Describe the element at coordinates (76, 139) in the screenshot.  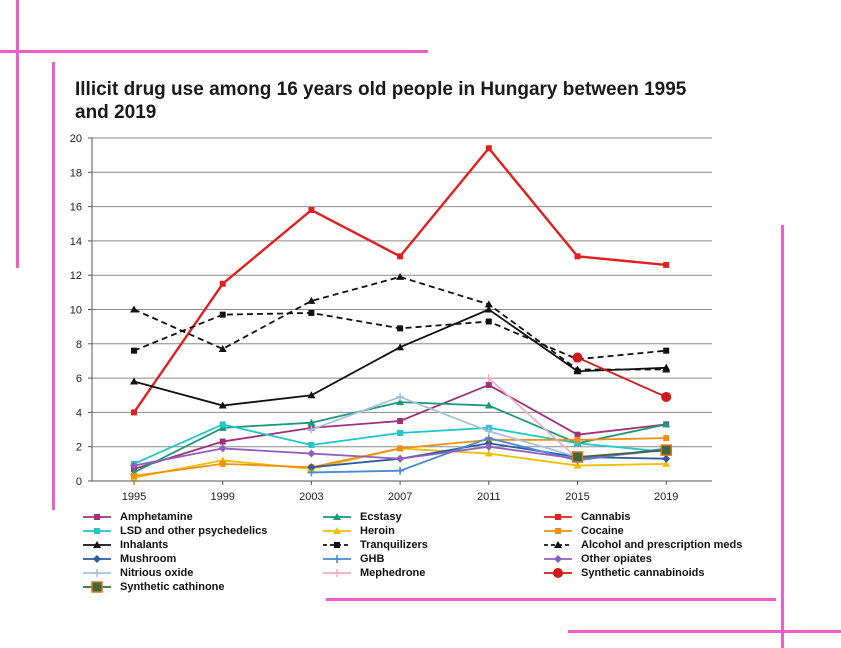
I see `y-tick-label: 20` at that location.